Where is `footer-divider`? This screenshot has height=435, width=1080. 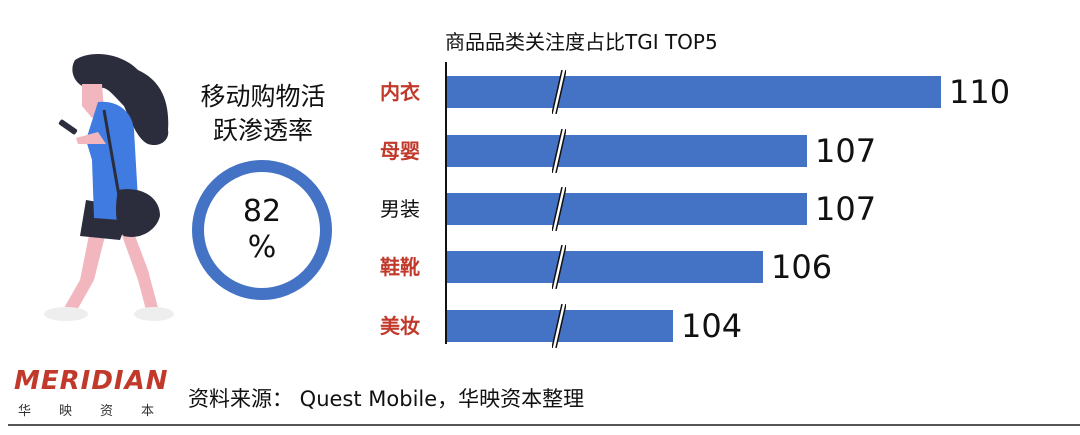 footer-divider is located at coordinates (544, 425).